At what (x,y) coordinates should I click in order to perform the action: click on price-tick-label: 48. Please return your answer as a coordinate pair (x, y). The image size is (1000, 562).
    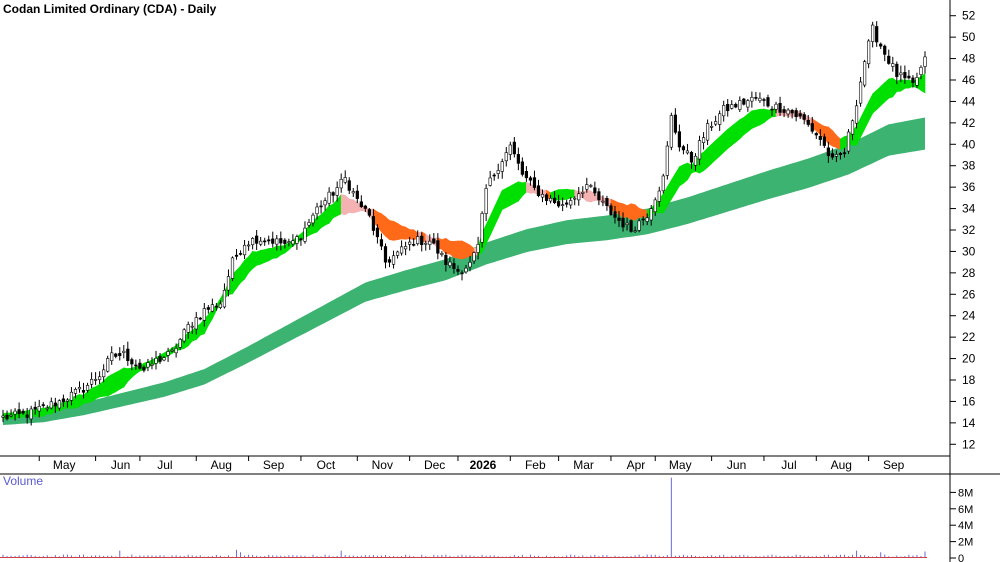
    Looking at the image, I should click on (969, 59).